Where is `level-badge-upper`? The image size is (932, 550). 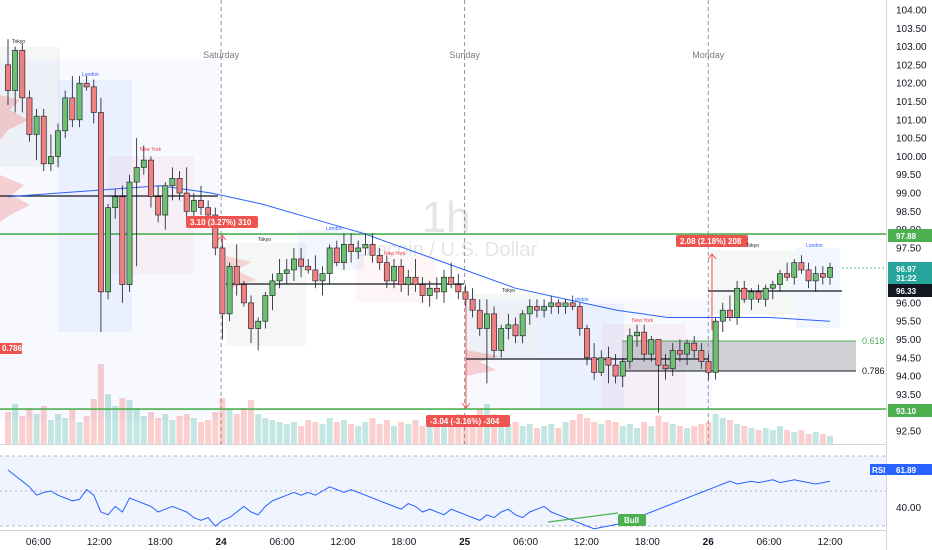
level-badge-upper is located at coordinates (910, 235).